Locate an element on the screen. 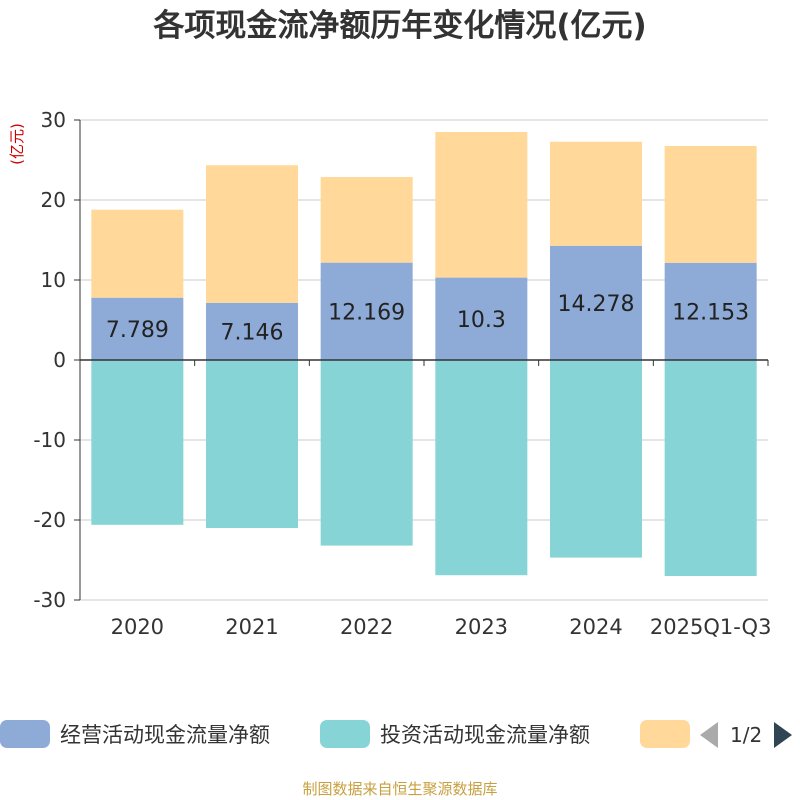 The height and width of the screenshot is (800, 800). legend: 经营活动现金流量净额 投资活动现金流量净额 1/2 is located at coordinates (400, 734).